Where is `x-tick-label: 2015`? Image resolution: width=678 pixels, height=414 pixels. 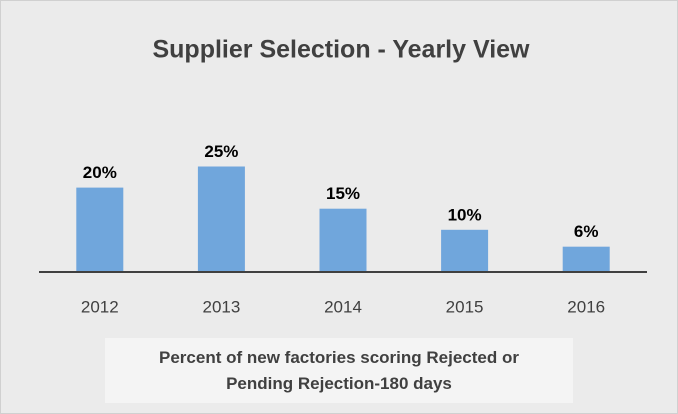 x-tick-label: 2015 is located at coordinates (465, 306).